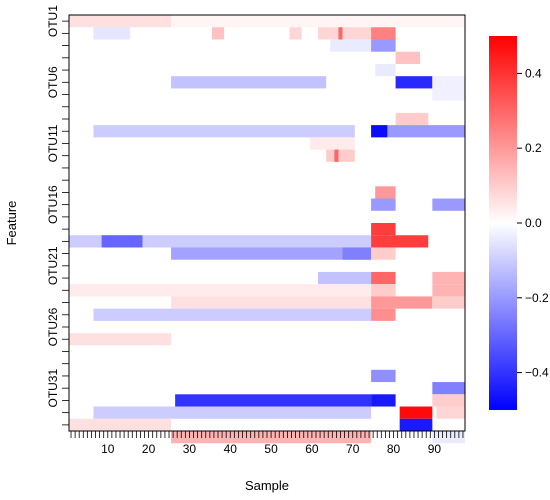  Describe the element at coordinates (53, 388) in the screenshot. I see `y-tick-label: OTU31` at that location.